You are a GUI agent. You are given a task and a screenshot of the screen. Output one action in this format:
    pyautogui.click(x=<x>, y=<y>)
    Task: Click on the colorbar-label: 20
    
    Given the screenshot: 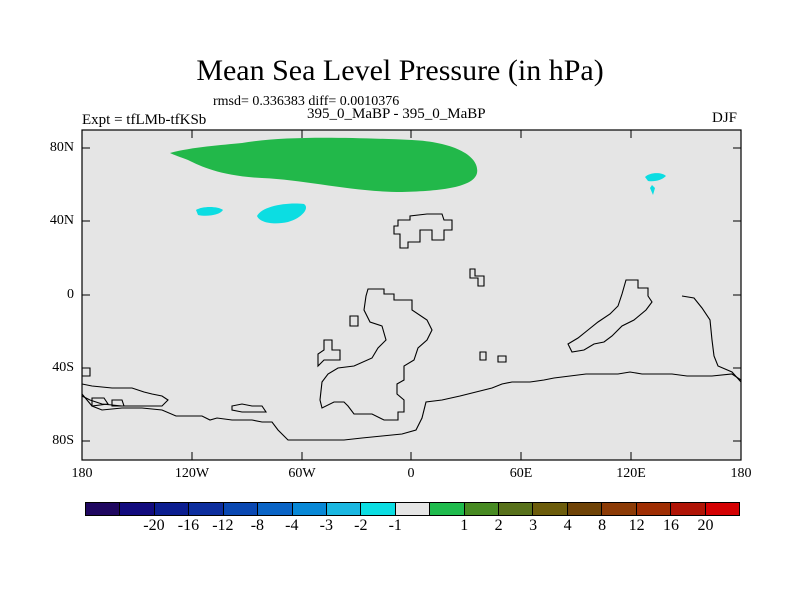 What is the action you would take?
    pyautogui.click(x=705, y=525)
    